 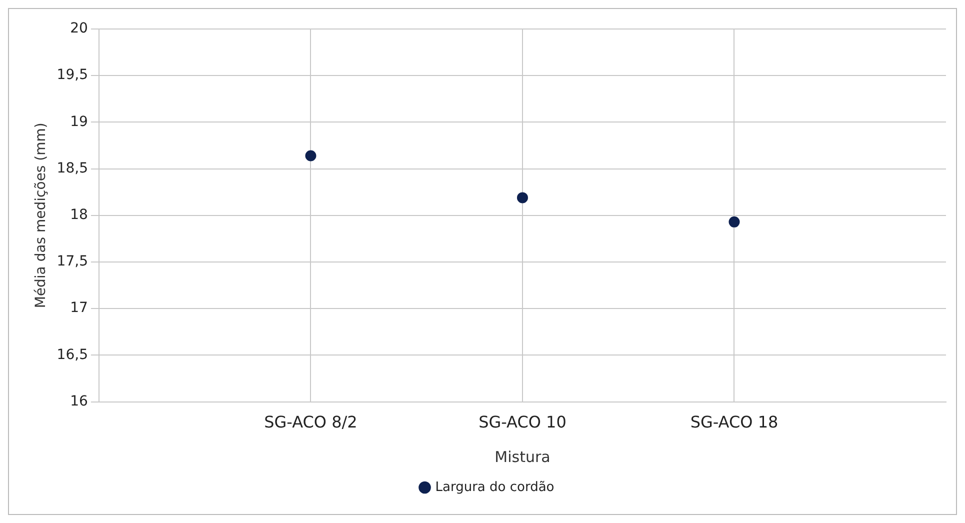 I want to click on y-tick-label: 19,5, so click(x=72, y=75).